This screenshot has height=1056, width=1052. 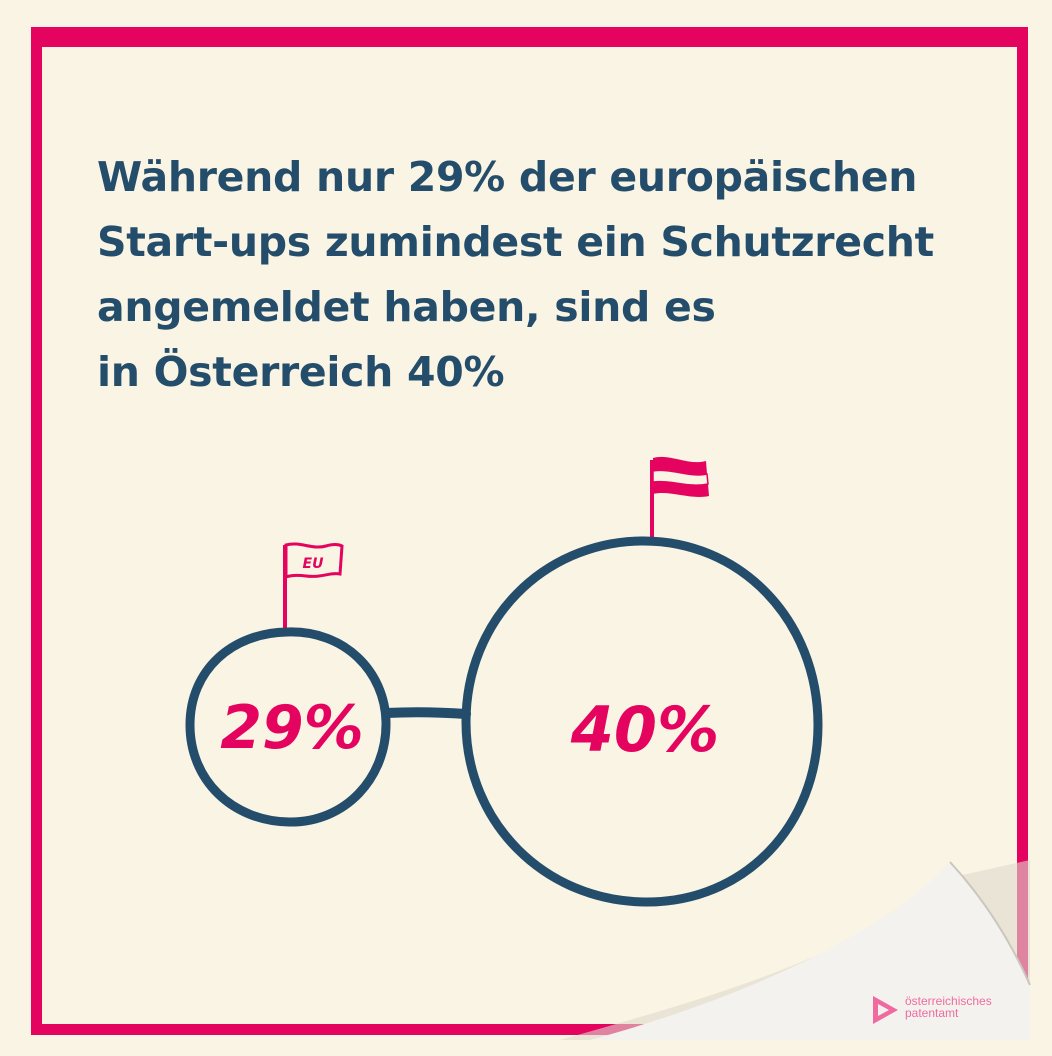 I want to click on connector-line, so click(x=426, y=713).